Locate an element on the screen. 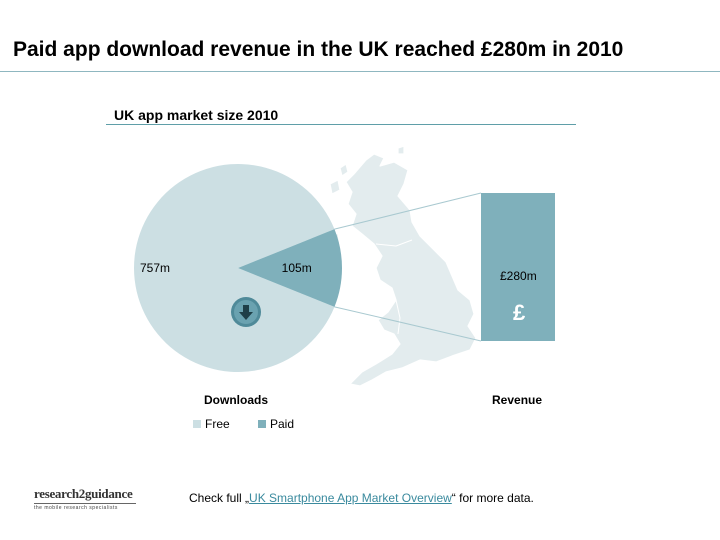 The width and height of the screenshot is (720, 540). pie-slice-paid is located at coordinates (290, 268).